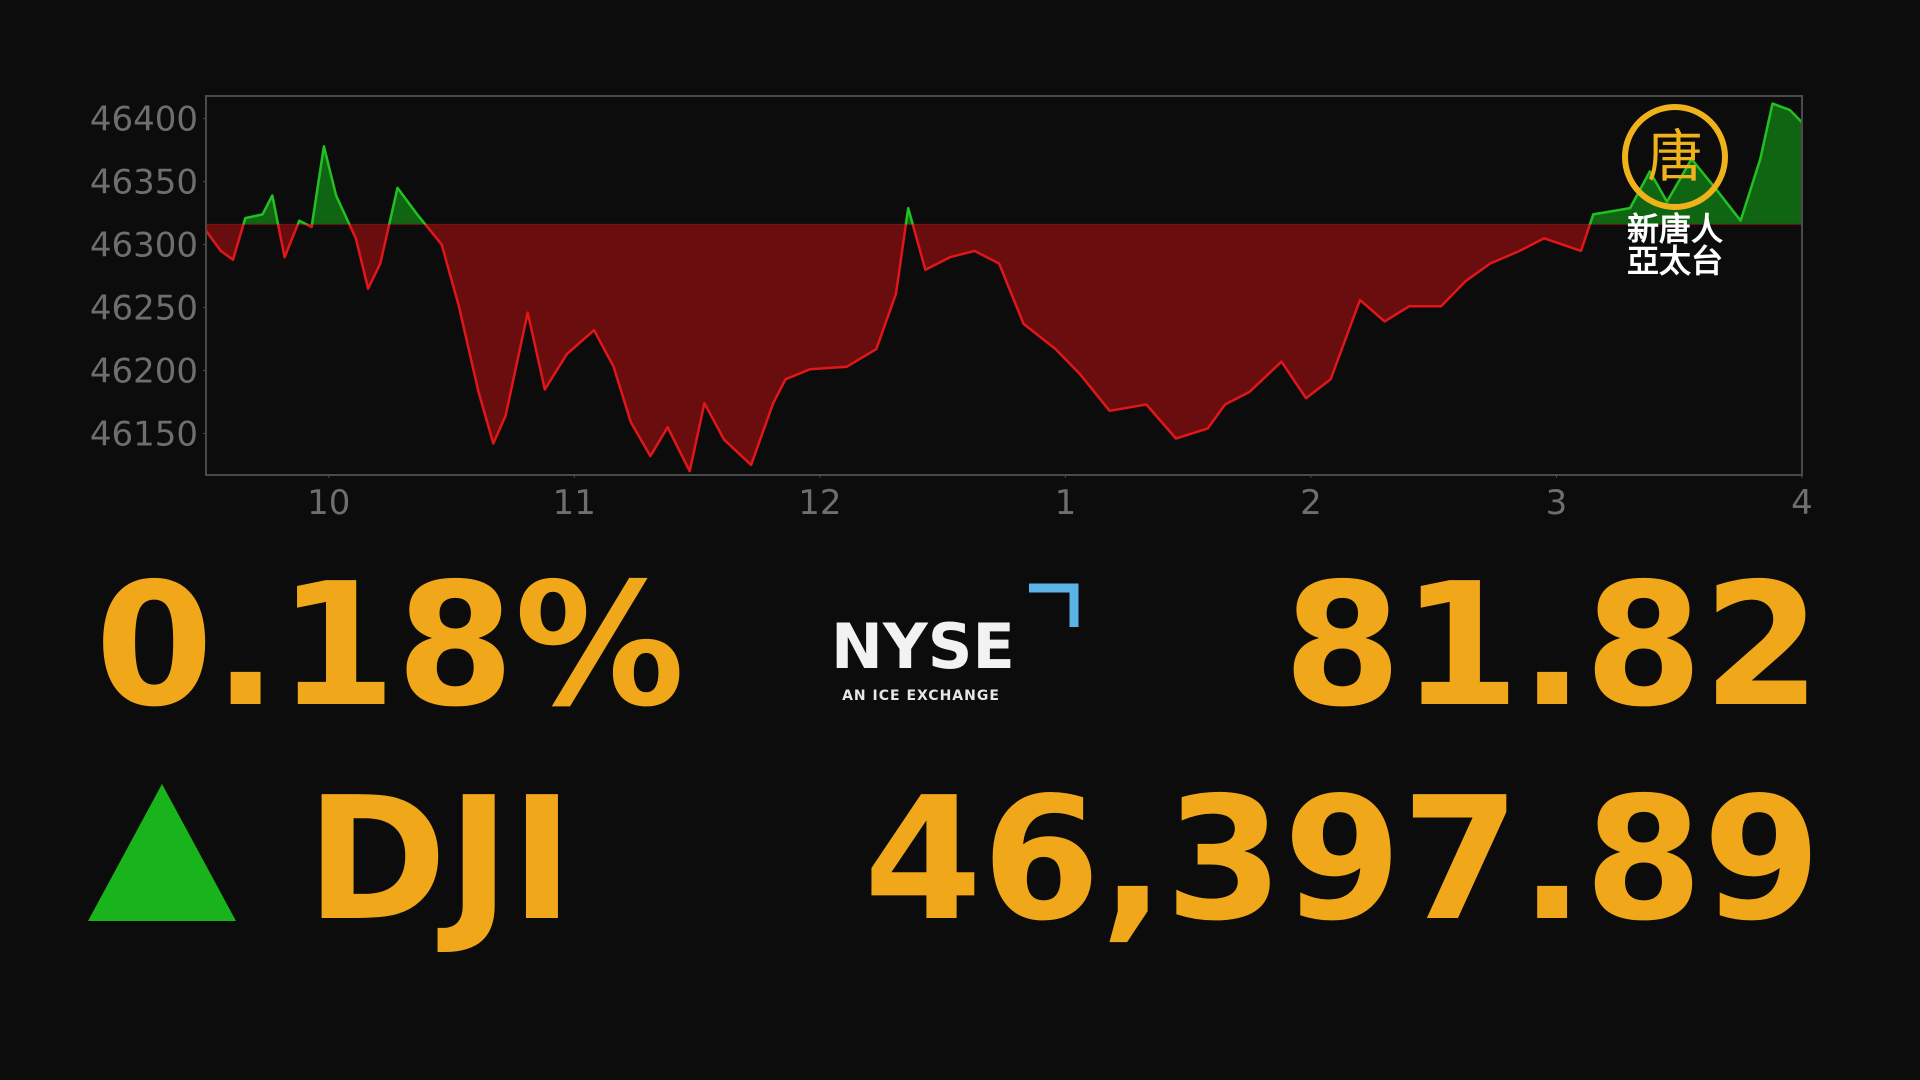 This screenshot has width=1920, height=1080. Describe the element at coordinates (144, 309) in the screenshot. I see `y-tick-label: 46250` at that location.